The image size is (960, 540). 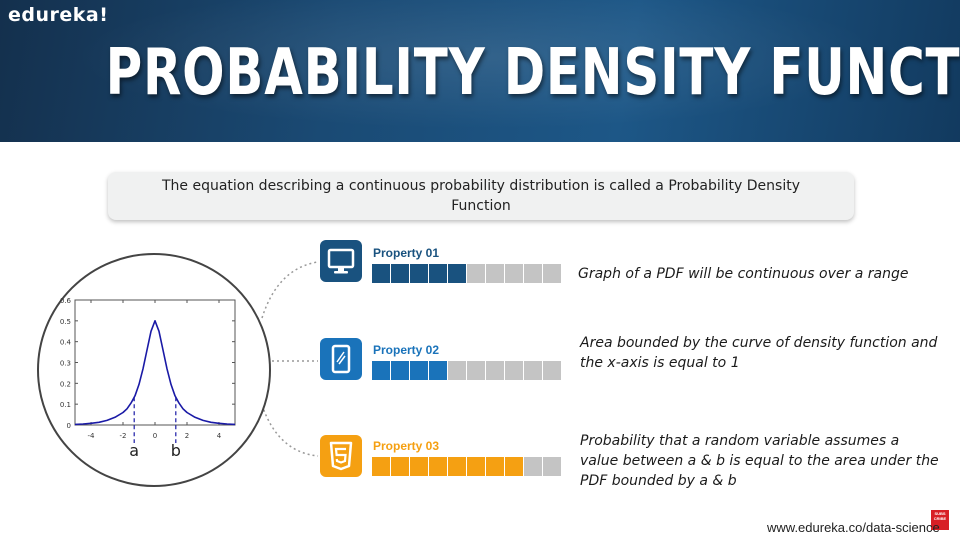 What do you see at coordinates (92, 436) in the screenshot?
I see `x-tick-label: -4` at bounding box center [92, 436].